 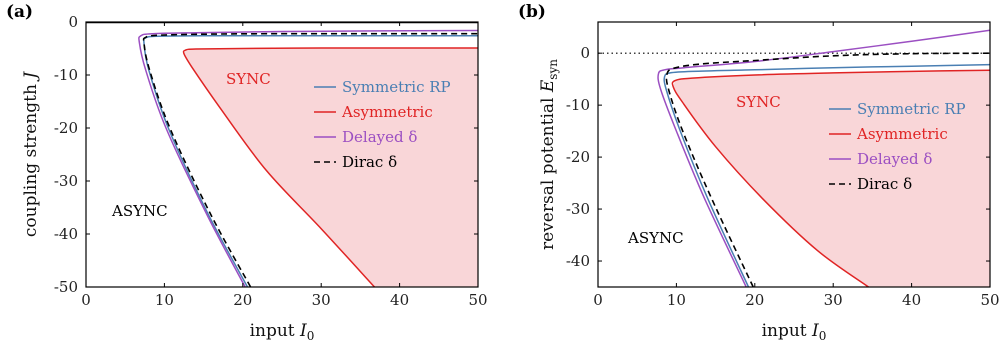 I want to click on y-axis-label-subscript: syn, so click(x=553, y=69).